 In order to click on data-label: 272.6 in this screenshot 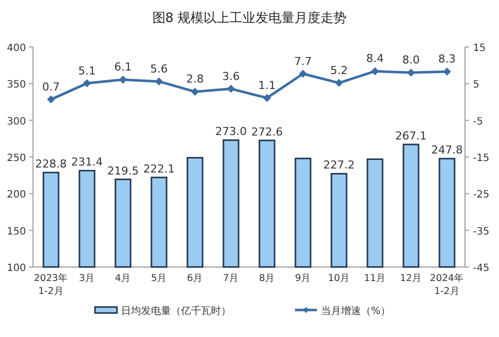, I will do `click(267, 131)`.